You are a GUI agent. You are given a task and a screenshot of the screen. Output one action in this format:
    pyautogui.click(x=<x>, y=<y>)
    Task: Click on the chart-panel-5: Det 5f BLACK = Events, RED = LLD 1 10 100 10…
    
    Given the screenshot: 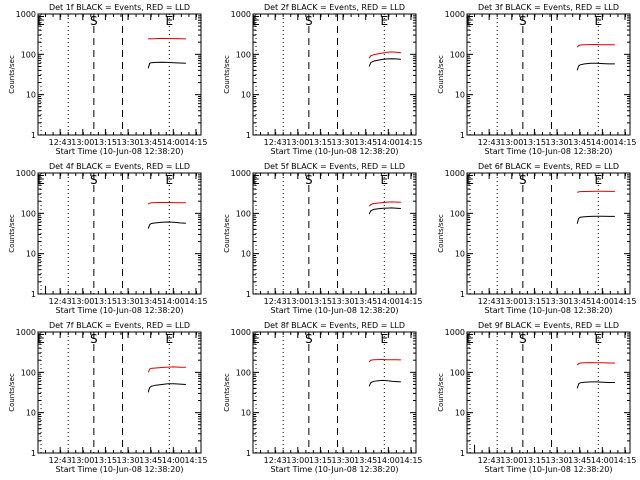 What is the action you would take?
    pyautogui.click(x=323, y=238)
    